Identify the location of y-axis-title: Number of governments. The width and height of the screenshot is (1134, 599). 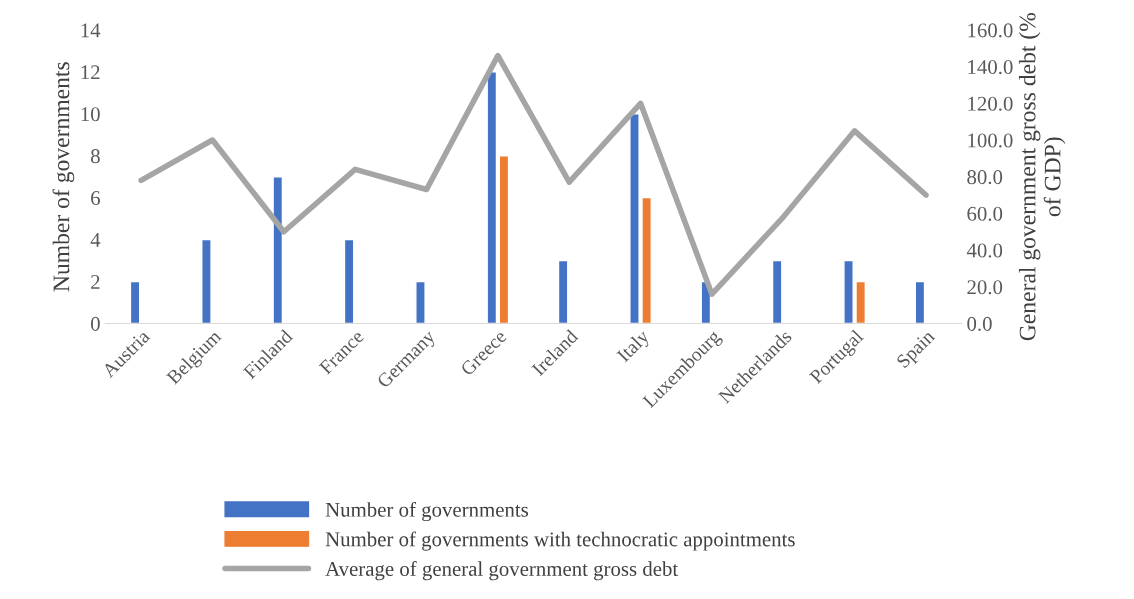
(63, 177).